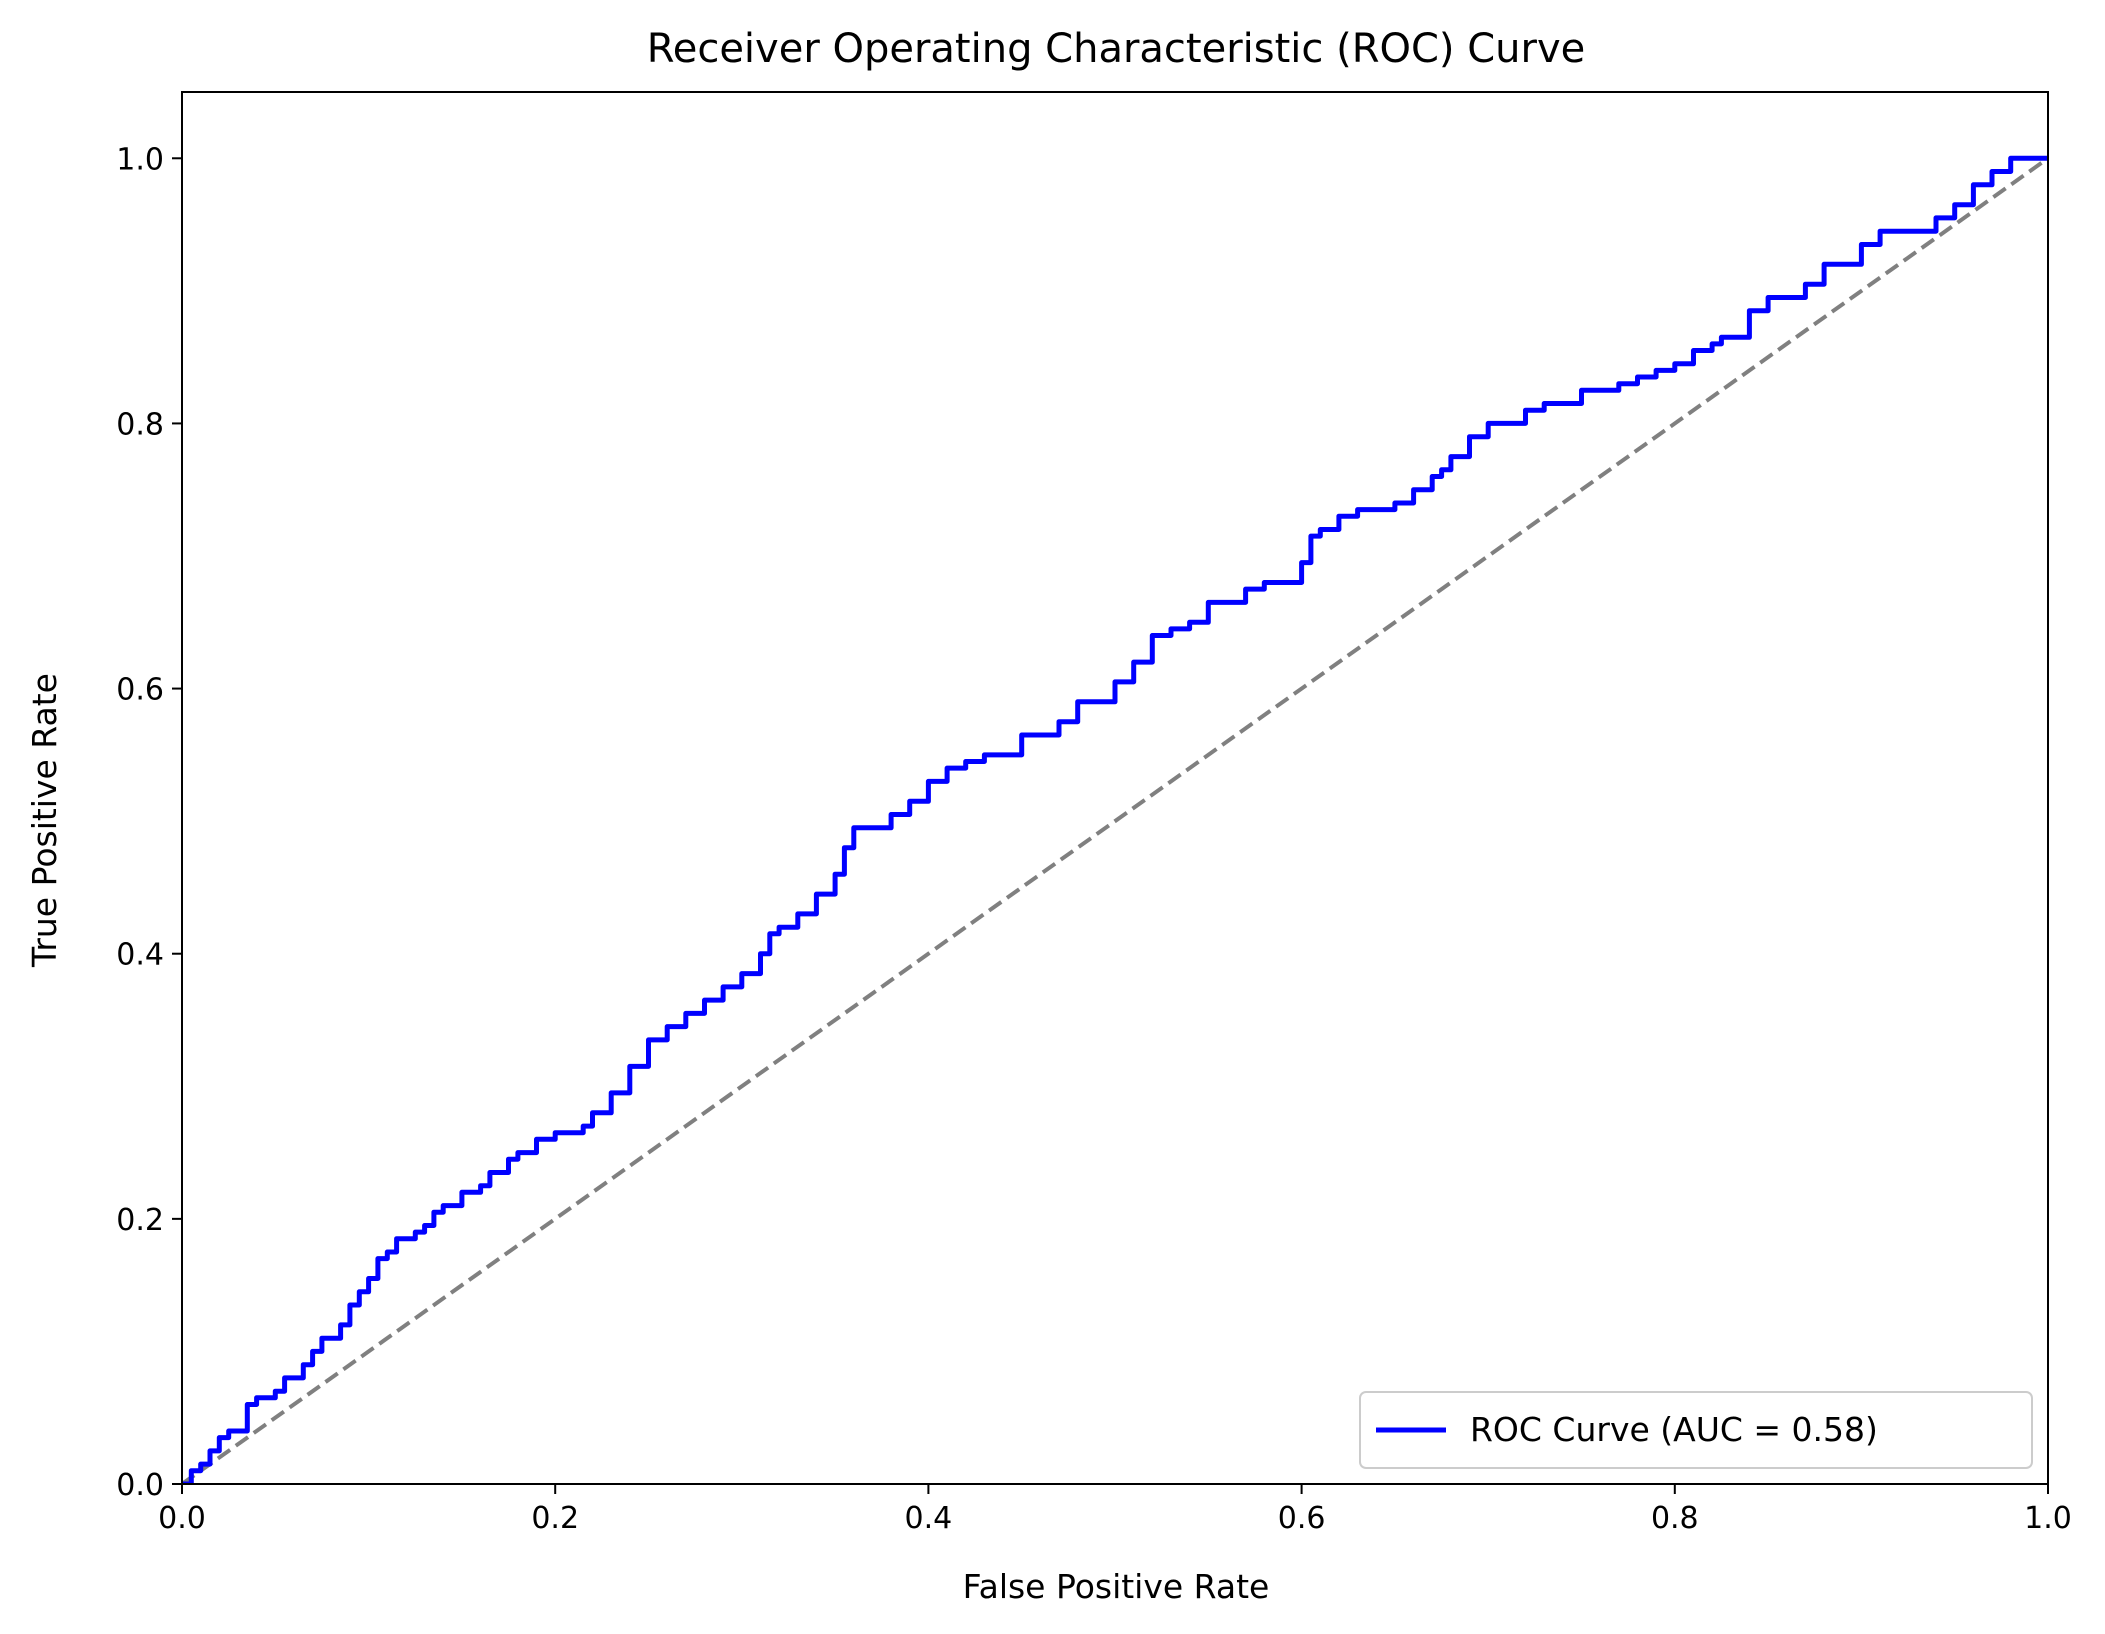 The image size is (2105, 1634). Describe the element at coordinates (140, 955) in the screenshot. I see `y-tick-label: 0.4` at that location.